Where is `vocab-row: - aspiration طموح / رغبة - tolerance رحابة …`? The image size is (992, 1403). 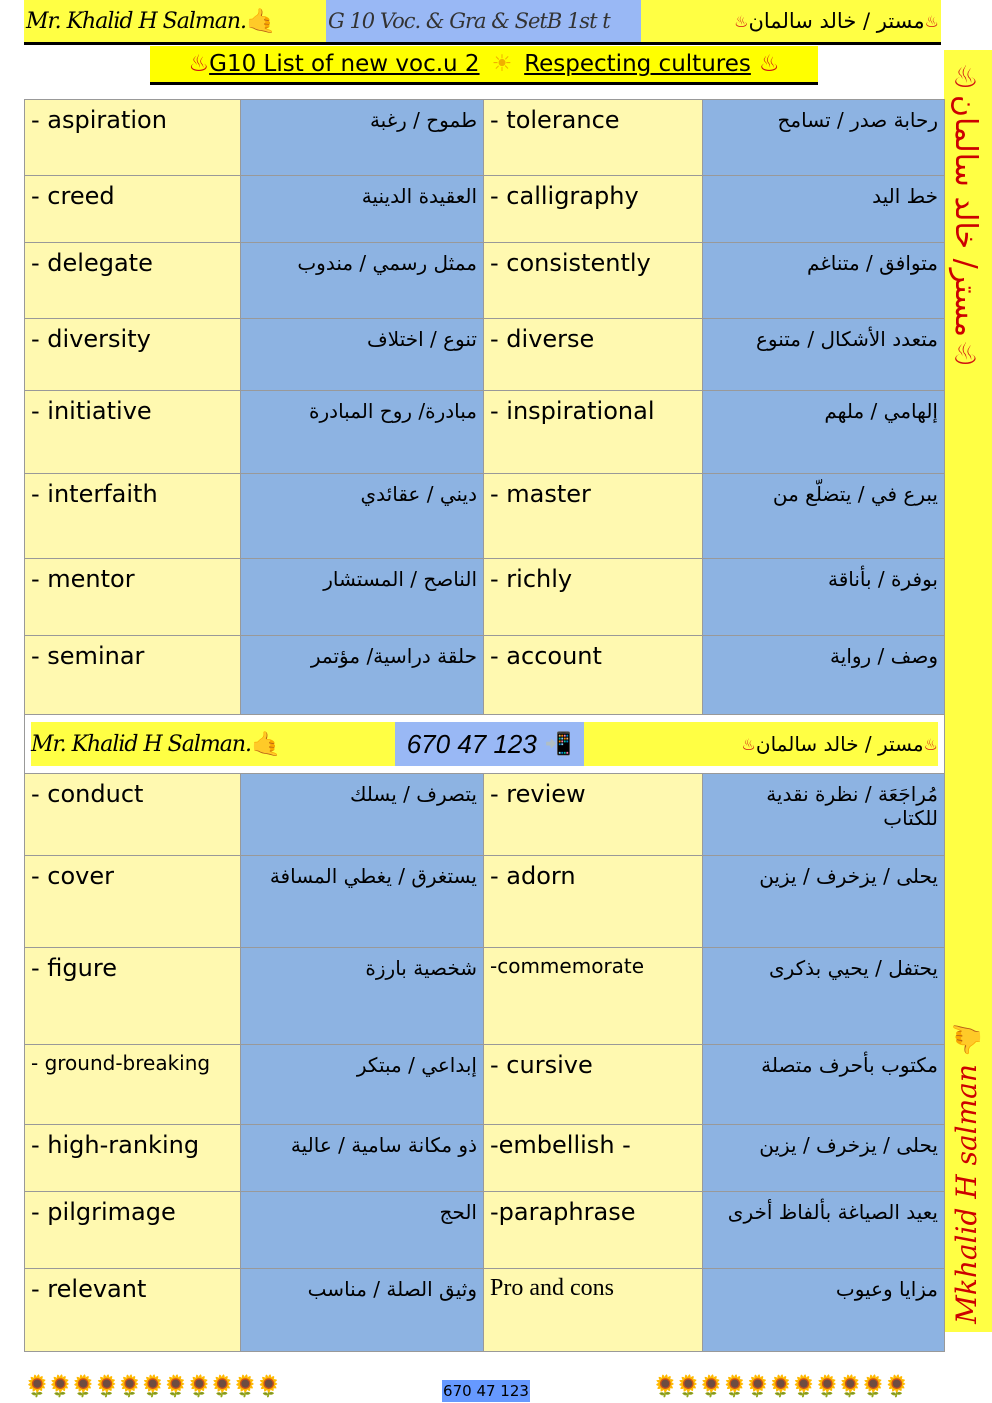
vocab-row: - aspiration طموح / رغبة - tolerance رحابة … is located at coordinates (484, 137).